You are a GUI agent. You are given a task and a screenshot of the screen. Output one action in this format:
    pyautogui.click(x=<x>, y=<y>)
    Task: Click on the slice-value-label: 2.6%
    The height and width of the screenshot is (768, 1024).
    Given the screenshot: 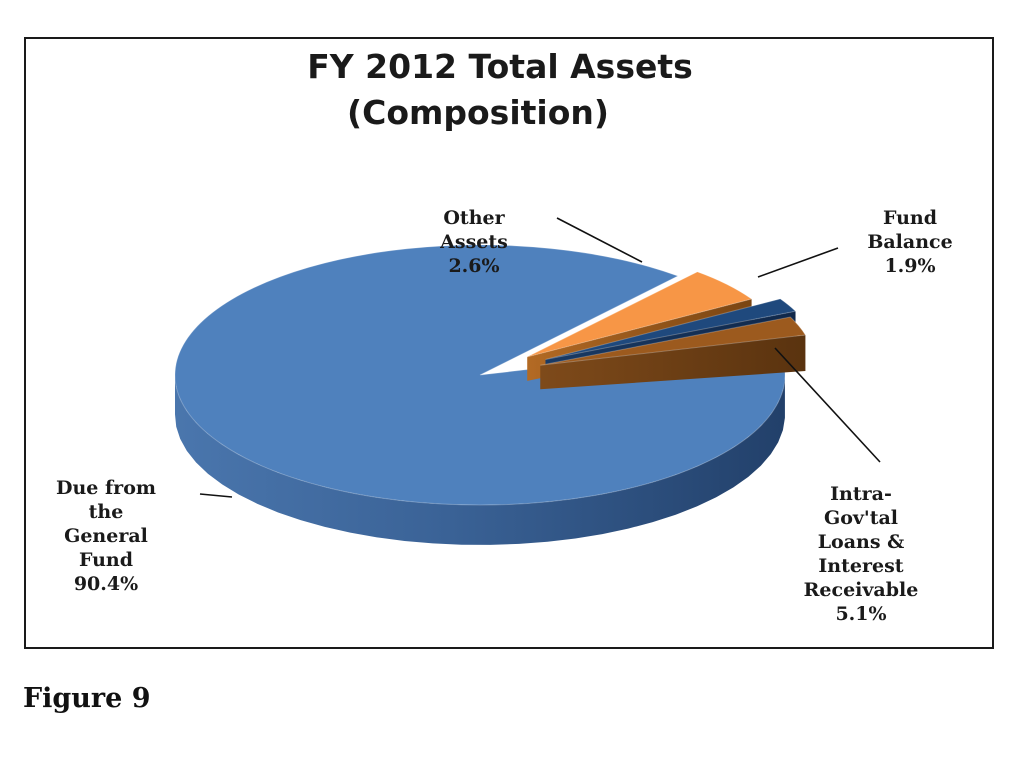 What is the action you would take?
    pyautogui.click(x=473, y=266)
    